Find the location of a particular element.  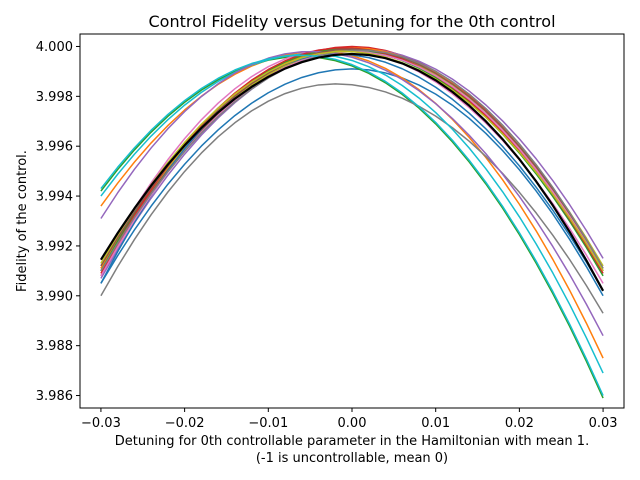

x-tick-label: 0.01 is located at coordinates (435, 423).